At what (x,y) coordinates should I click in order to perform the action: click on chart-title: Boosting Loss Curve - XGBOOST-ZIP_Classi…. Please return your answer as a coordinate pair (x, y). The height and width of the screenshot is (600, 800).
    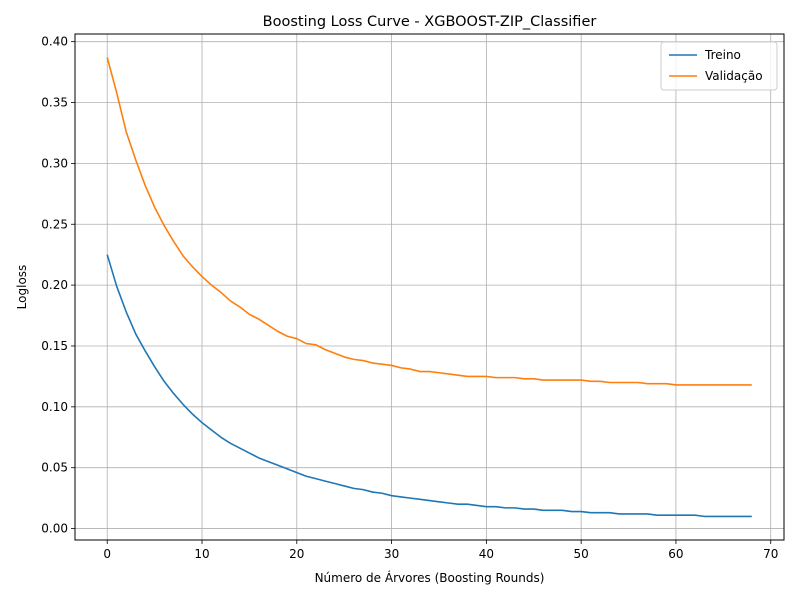
    Looking at the image, I should click on (430, 22).